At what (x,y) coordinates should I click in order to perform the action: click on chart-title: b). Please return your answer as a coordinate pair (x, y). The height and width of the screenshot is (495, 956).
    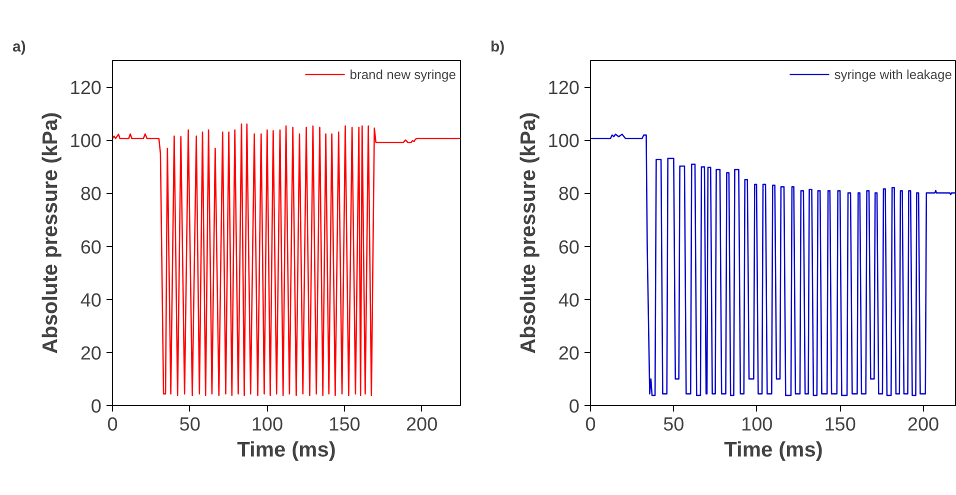
    Looking at the image, I should click on (497, 47).